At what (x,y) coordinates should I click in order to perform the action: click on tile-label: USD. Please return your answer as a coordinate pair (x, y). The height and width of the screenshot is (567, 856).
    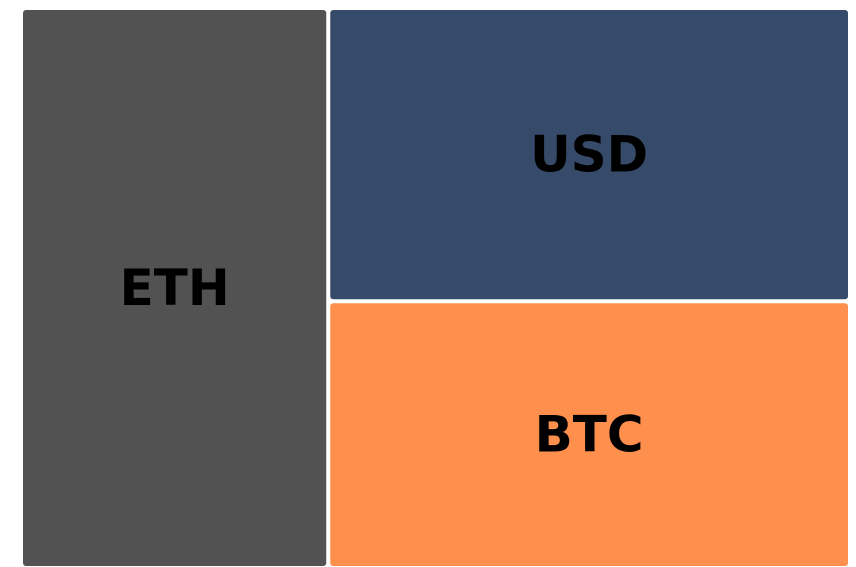
    Looking at the image, I should click on (589, 155).